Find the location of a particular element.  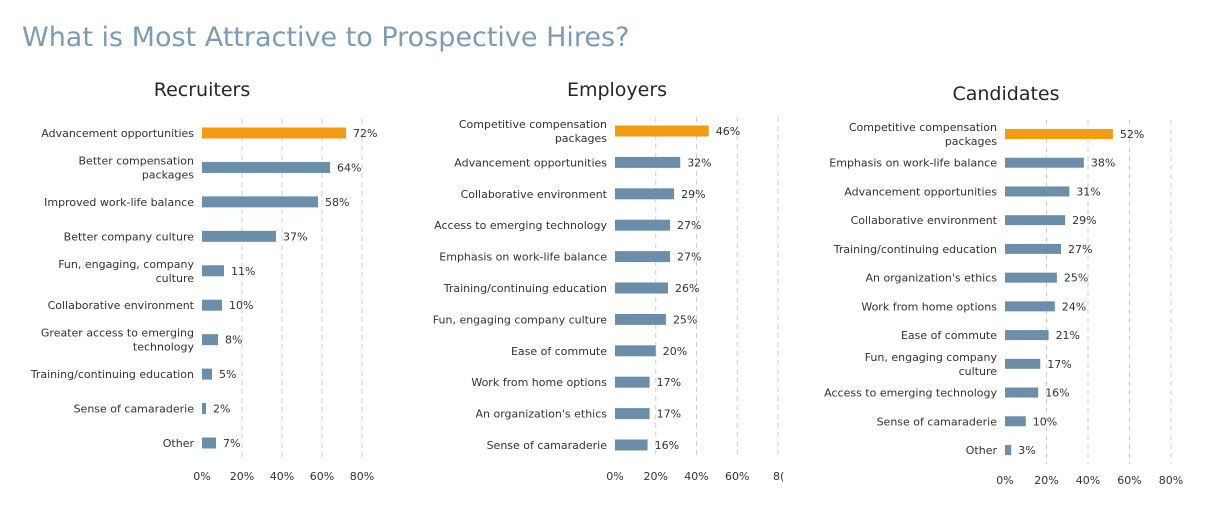

recruiters-value-label: 2% is located at coordinates (221, 409).